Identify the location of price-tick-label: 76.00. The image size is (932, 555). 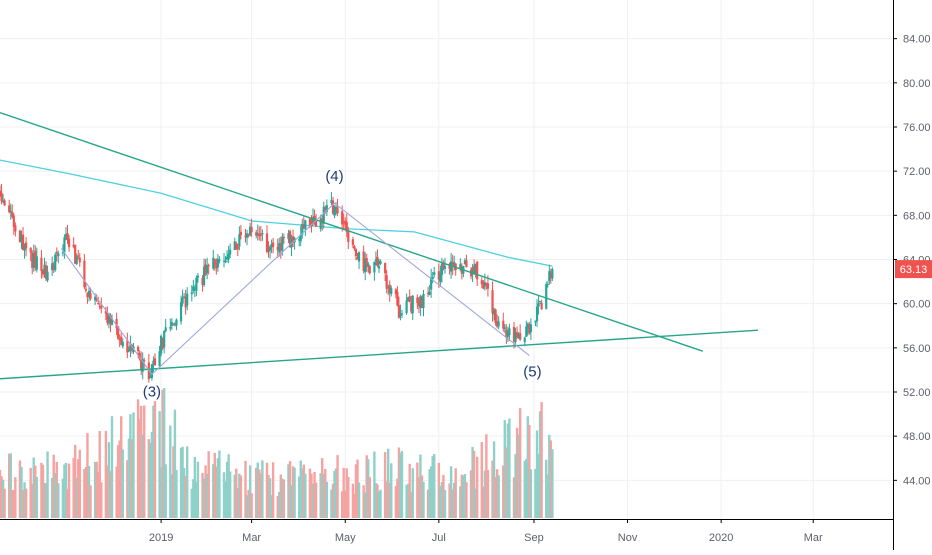
(917, 128).